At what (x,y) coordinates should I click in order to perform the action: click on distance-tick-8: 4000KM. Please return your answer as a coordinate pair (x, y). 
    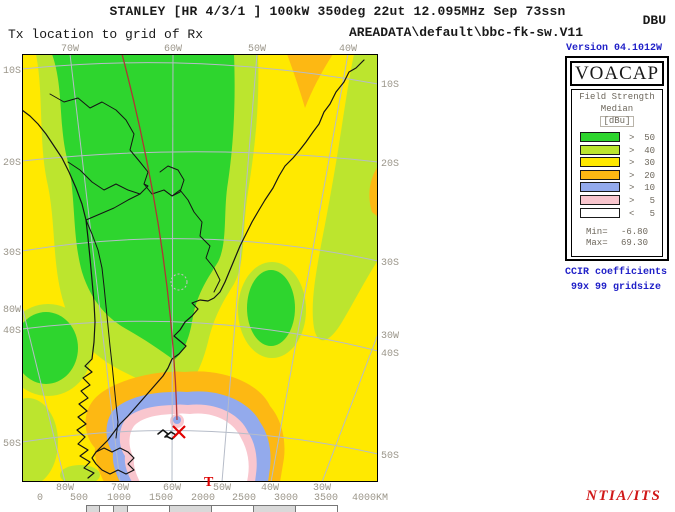
    Looking at the image, I should click on (370, 498).